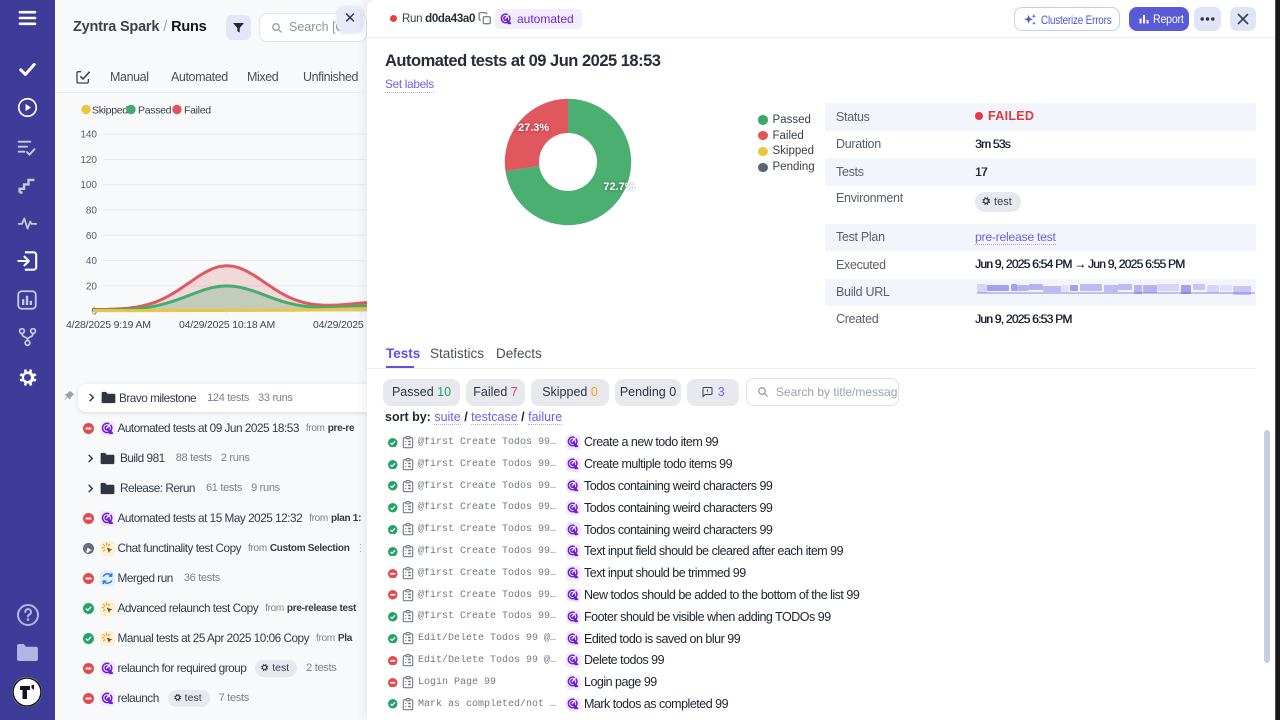 This screenshot has height=720, width=1280. I want to click on svg-text: 40, so click(92, 261).